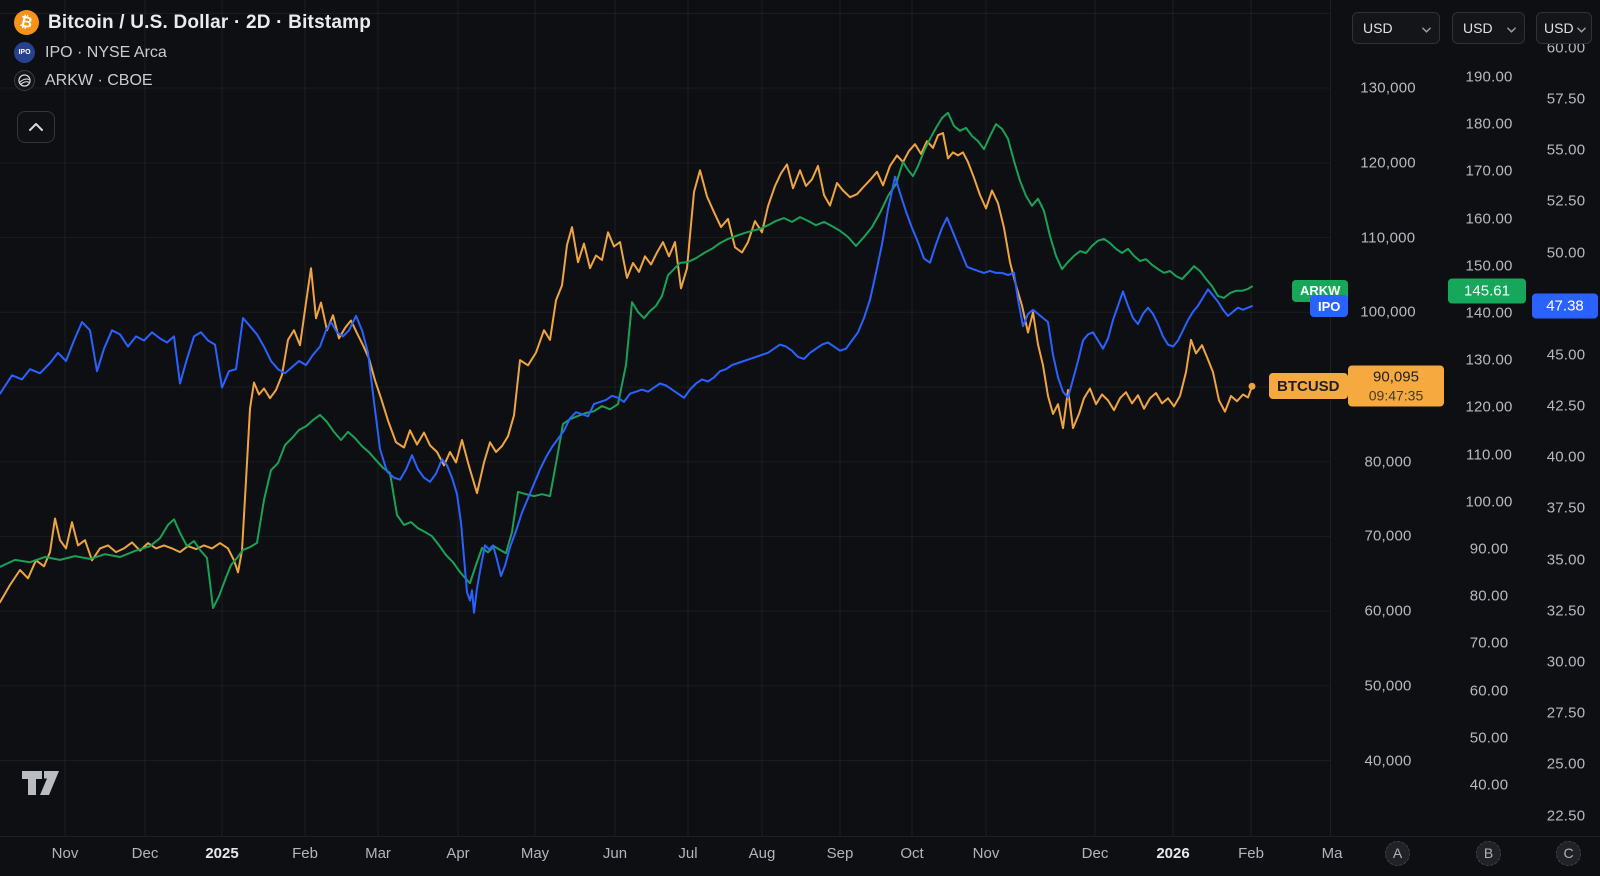 Image resolution: width=1600 pixels, height=876 pixels. I want to click on time-tick-label: 2026, so click(1173, 853).